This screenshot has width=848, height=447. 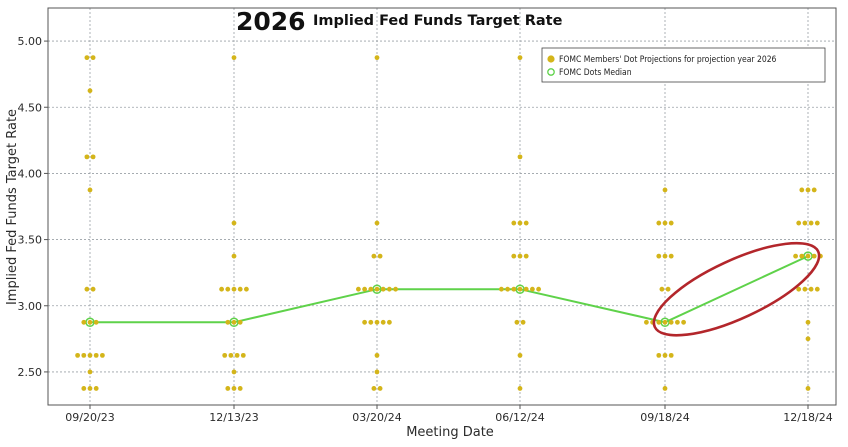 I want to click on title-year: 2026, so click(x=271, y=21).